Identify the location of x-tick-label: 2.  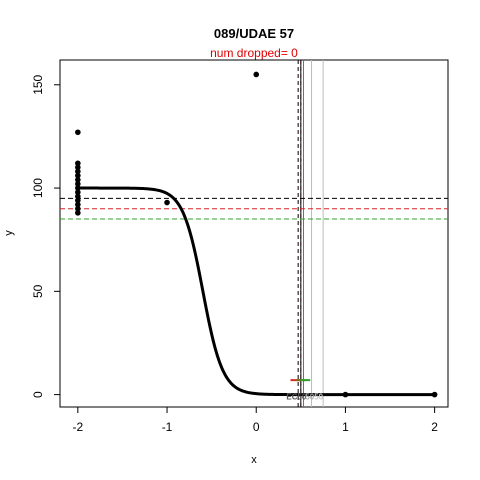
(434, 427).